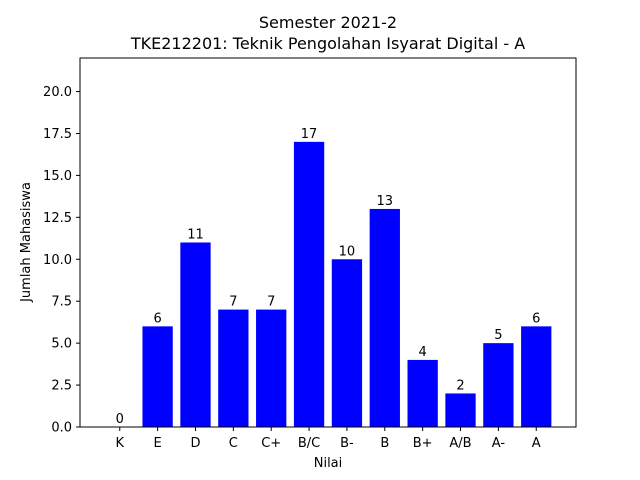  What do you see at coordinates (271, 443) in the screenshot?
I see `x-tick-label: C+` at bounding box center [271, 443].